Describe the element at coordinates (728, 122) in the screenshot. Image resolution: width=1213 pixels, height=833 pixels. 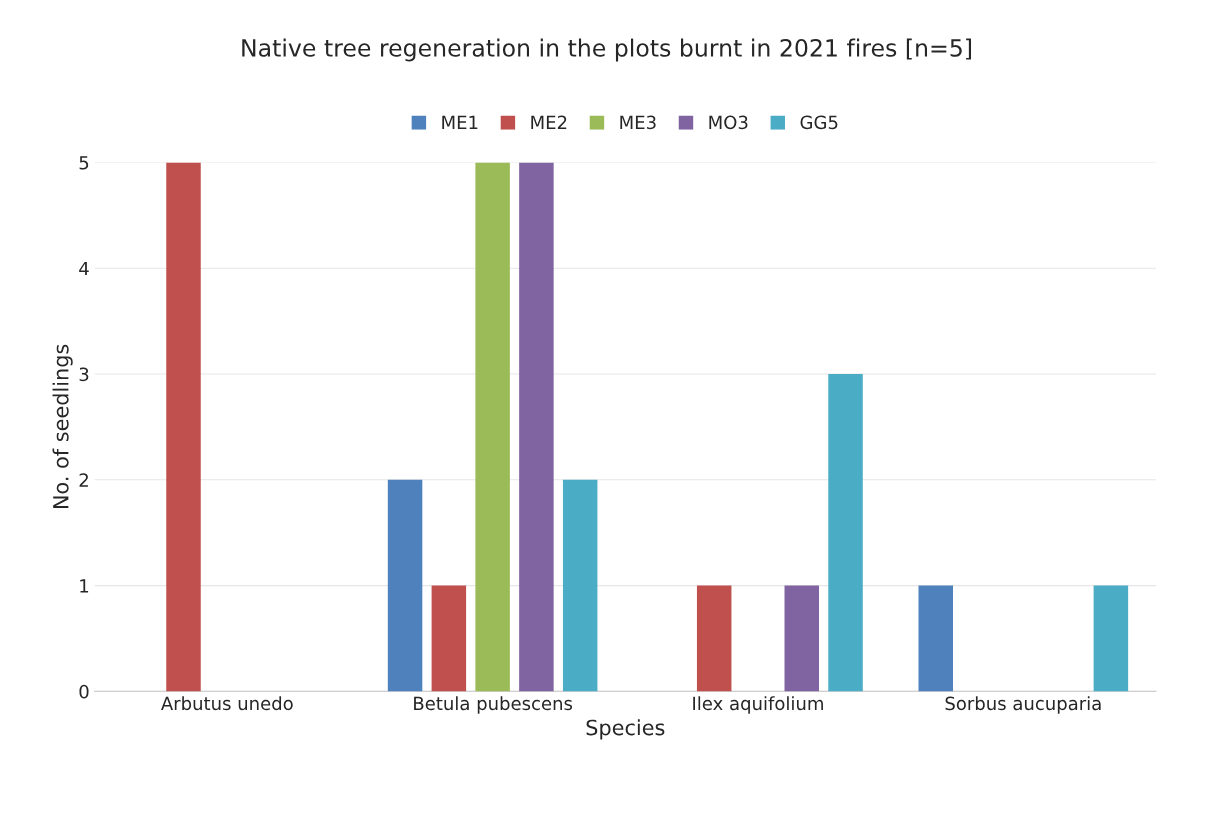
I see `legend-label: MO3` at that location.